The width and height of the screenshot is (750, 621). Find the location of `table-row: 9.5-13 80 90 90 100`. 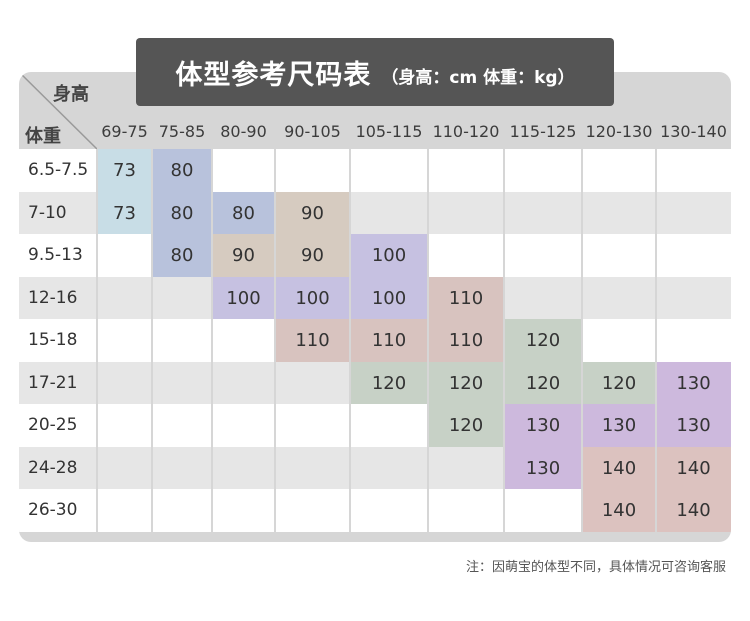

table-row: 9.5-13 80 90 90 100 is located at coordinates (375, 255).